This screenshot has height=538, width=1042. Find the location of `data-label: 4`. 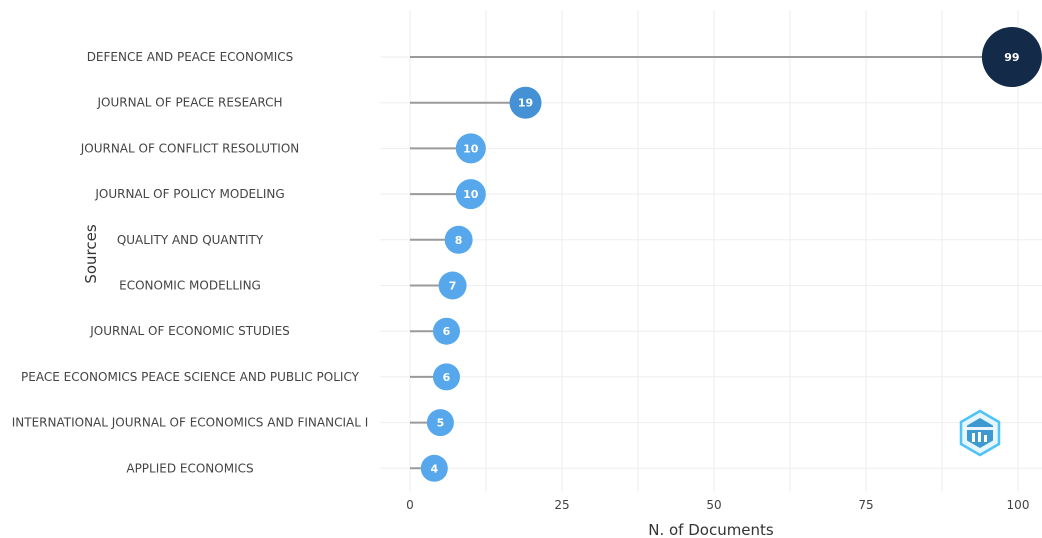

data-label: 4 is located at coordinates (434, 468).